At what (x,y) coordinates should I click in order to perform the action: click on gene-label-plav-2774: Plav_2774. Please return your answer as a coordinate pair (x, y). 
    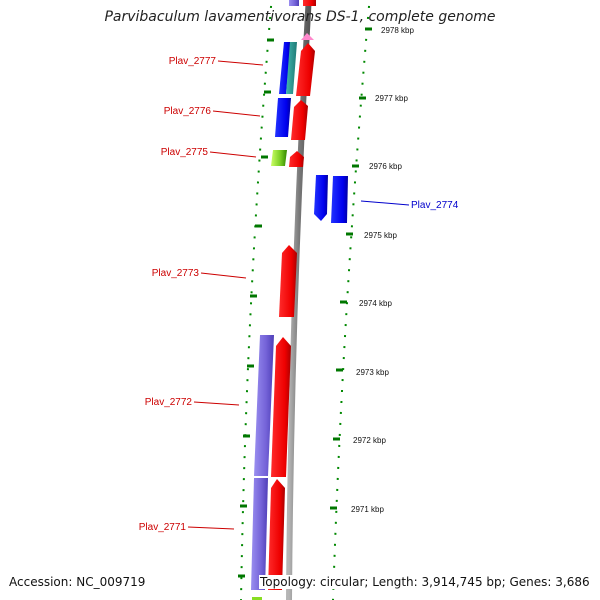
    Looking at the image, I should click on (435, 205).